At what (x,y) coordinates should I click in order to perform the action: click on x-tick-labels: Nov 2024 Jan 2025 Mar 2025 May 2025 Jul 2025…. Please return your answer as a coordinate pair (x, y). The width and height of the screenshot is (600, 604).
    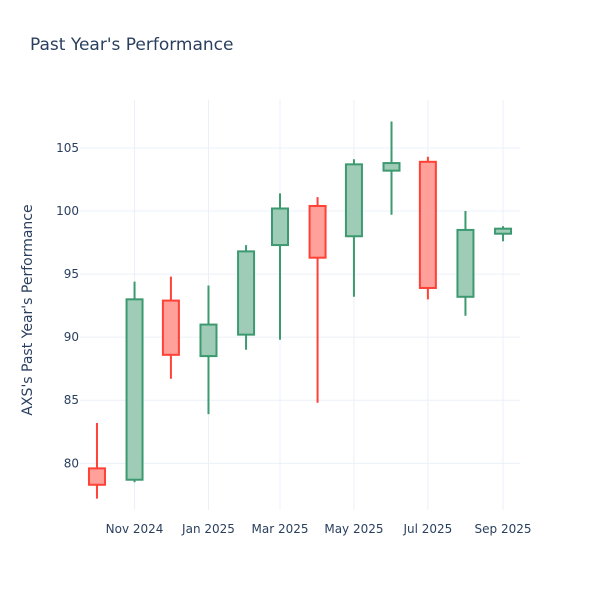
    Looking at the image, I should click on (319, 529).